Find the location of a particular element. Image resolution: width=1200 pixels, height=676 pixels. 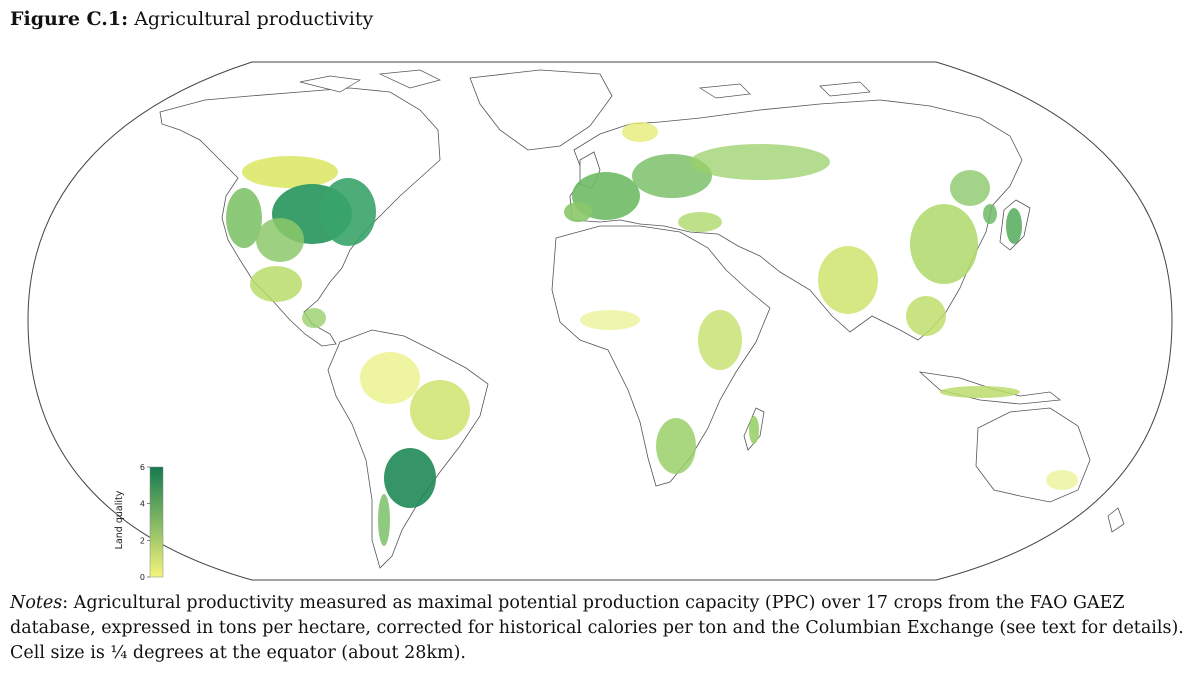

patch-brazil-east is located at coordinates (440, 410).